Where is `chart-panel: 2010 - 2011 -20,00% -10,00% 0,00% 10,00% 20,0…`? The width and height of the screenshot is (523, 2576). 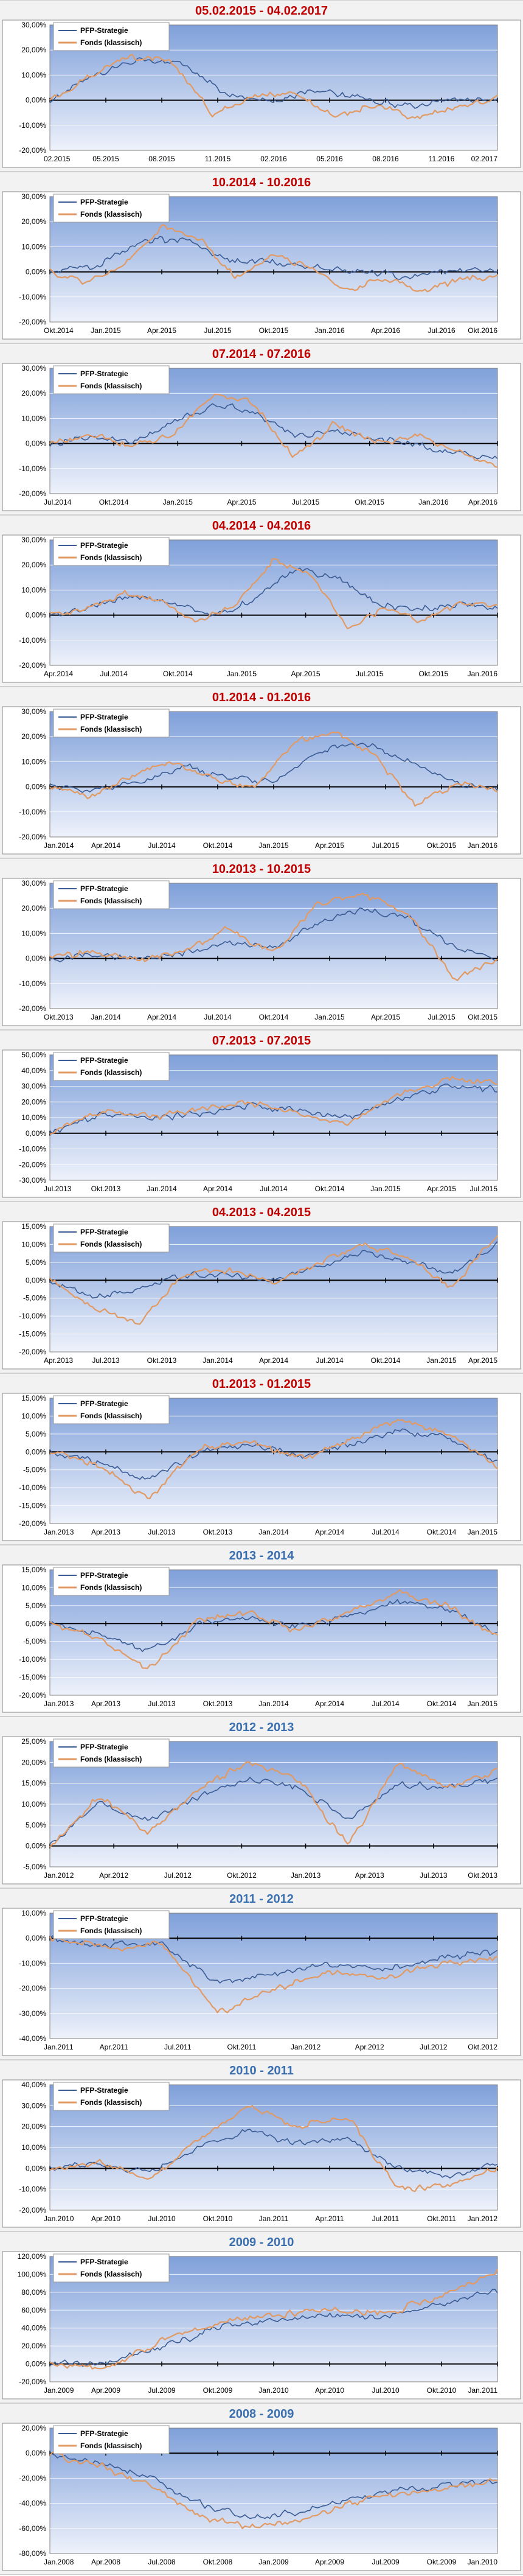 chart-panel: 2010 - 2011 -20,00% -10,00% 0,00% 10,00% 20,0… is located at coordinates (261, 2145).